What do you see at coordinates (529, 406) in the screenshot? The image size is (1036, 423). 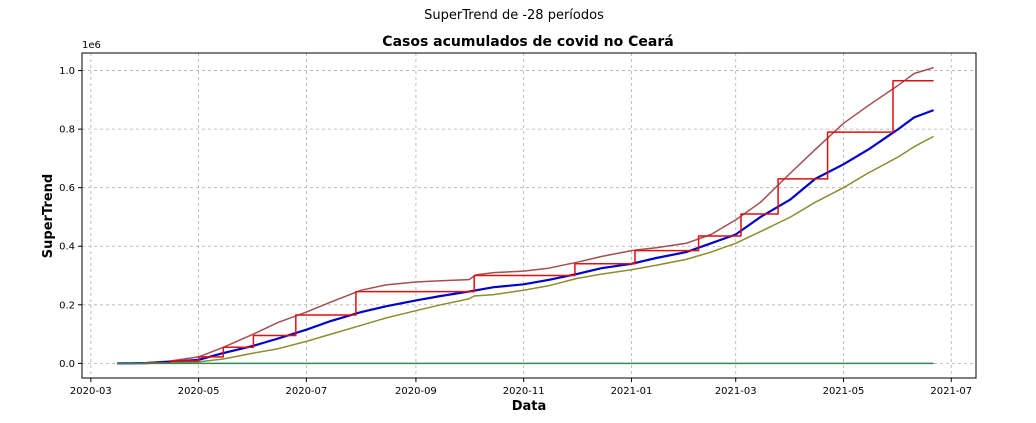 I see `x-axis-label: Data` at bounding box center [529, 406].